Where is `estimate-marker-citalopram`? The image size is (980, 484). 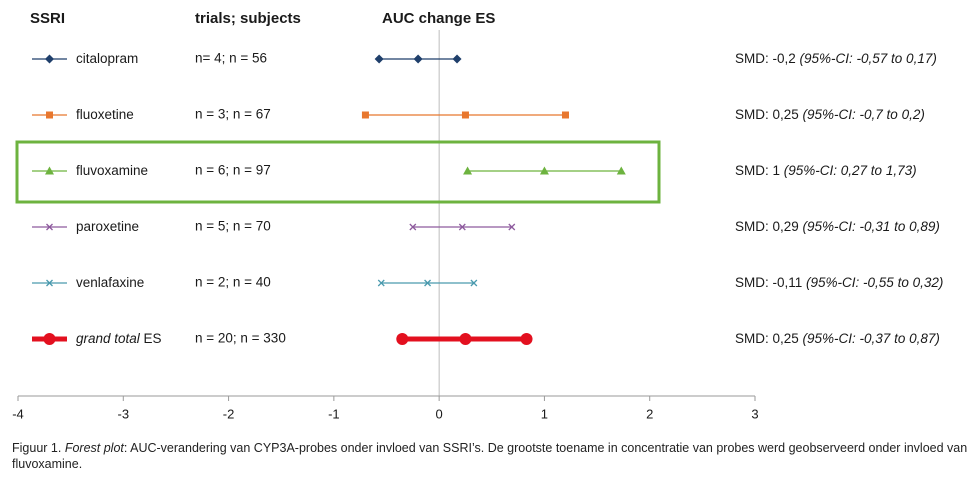
estimate-marker-citalopram is located at coordinates (418, 59).